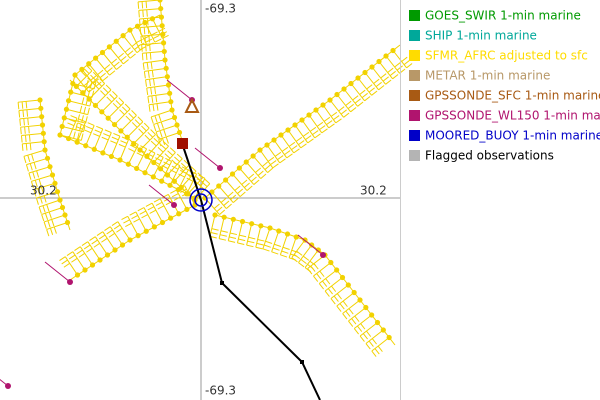 The image size is (600, 400). Describe the element at coordinates (512, 116) in the screenshot. I see `legend-label: GPSSONDE_WL150 1-min mar` at that location.